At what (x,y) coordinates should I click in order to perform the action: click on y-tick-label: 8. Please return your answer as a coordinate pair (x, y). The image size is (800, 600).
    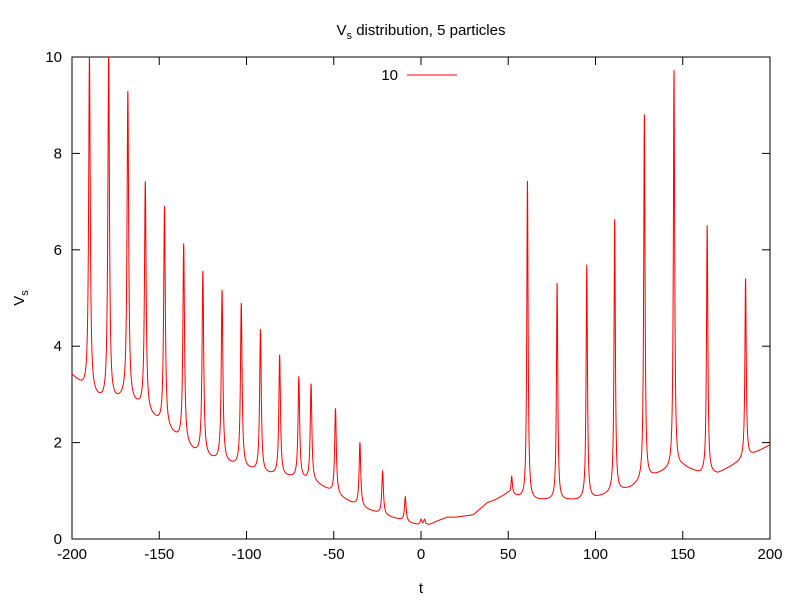
    Looking at the image, I should click on (58, 153).